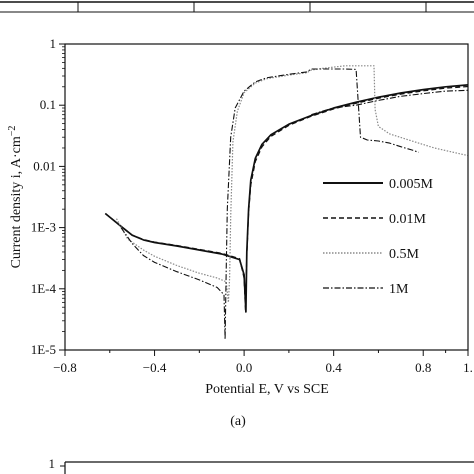  Describe the element at coordinates (411, 184) in the screenshot. I see `legend-label: 0.005M` at that location.